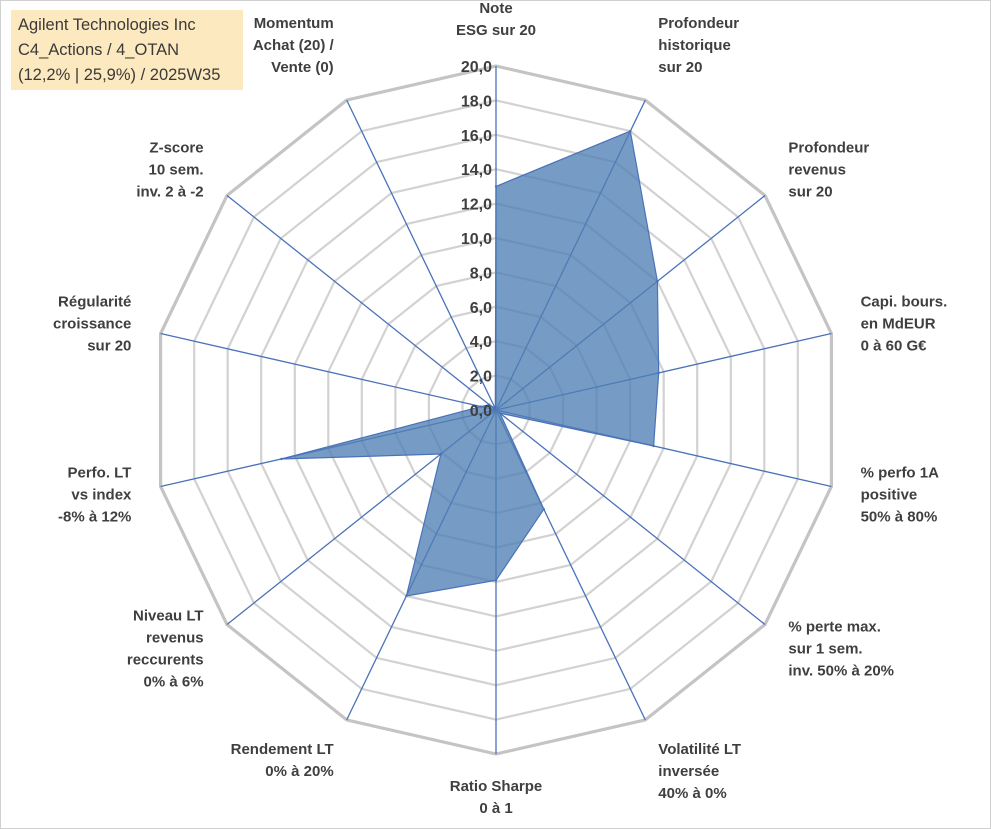  I want to click on axis-label: Achat (20) /, so click(294, 45).